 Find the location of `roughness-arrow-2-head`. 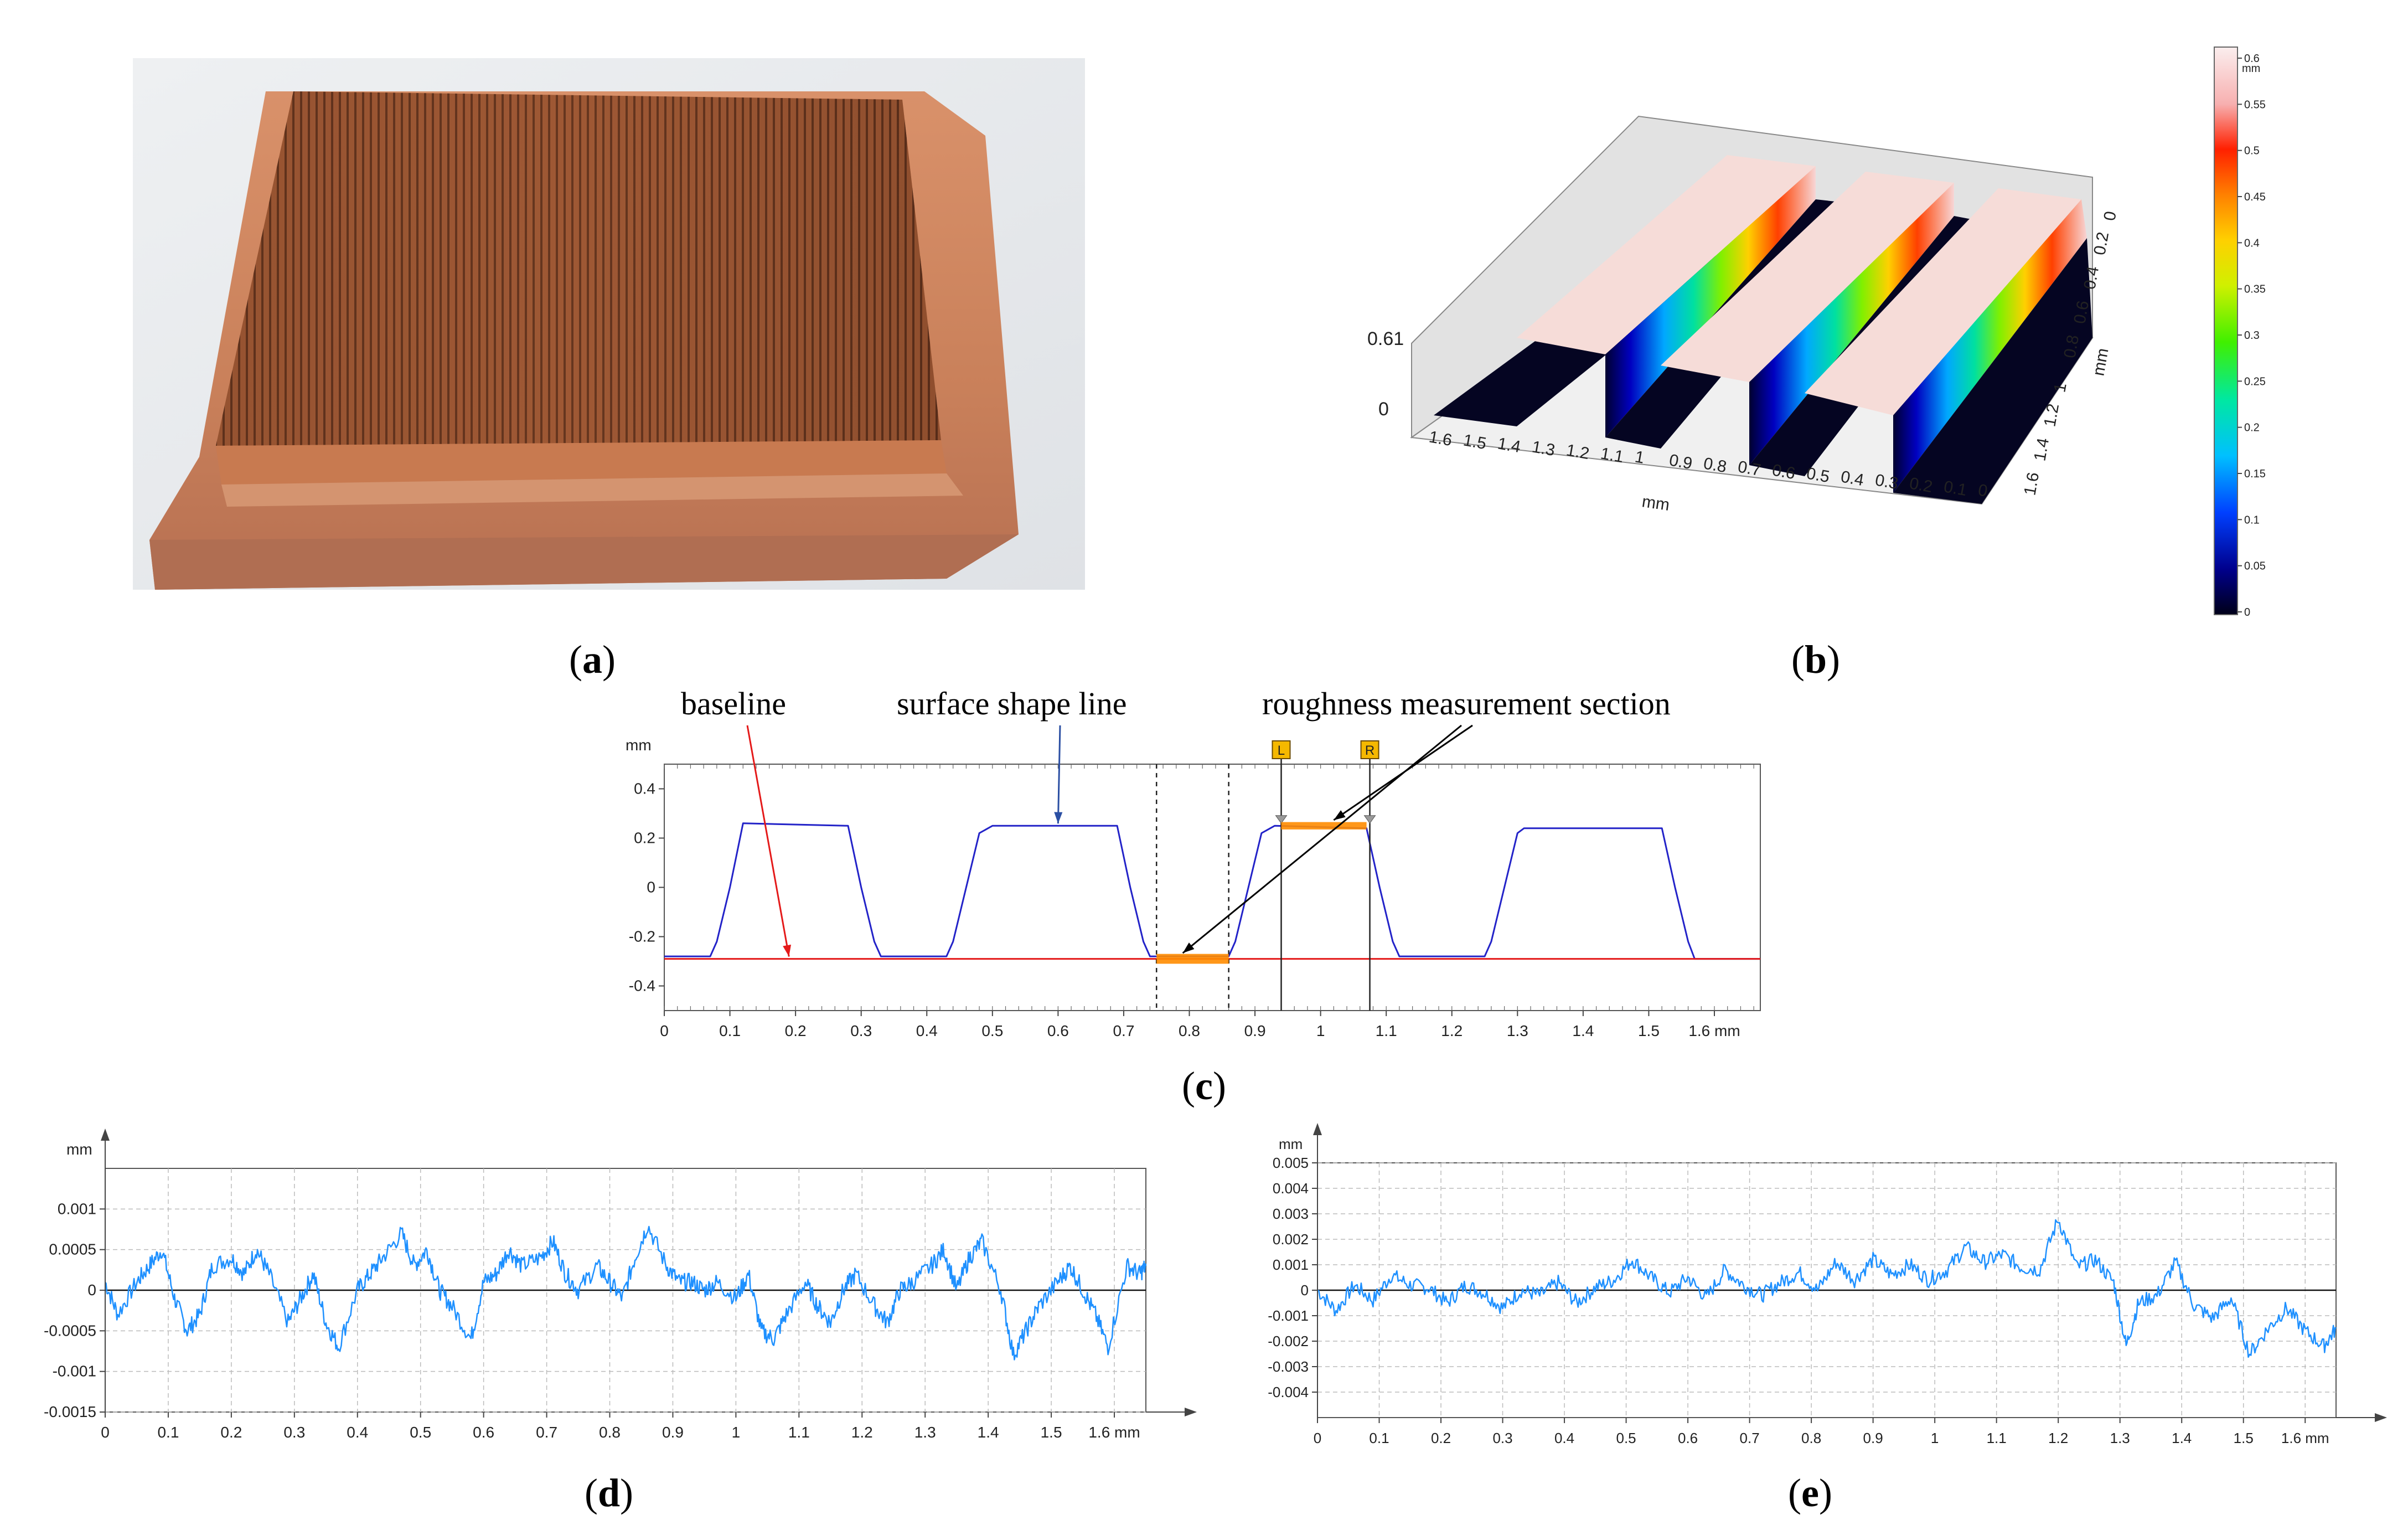

roughness-arrow-2-head is located at coordinates (1340, 815).